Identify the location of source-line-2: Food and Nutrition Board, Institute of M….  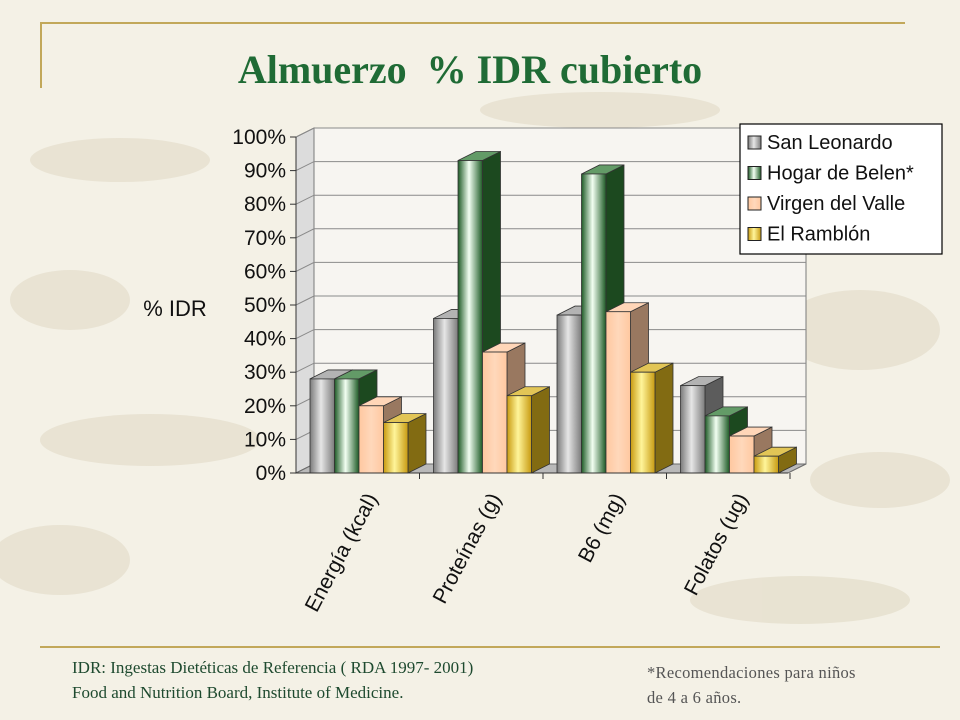
(238, 692).